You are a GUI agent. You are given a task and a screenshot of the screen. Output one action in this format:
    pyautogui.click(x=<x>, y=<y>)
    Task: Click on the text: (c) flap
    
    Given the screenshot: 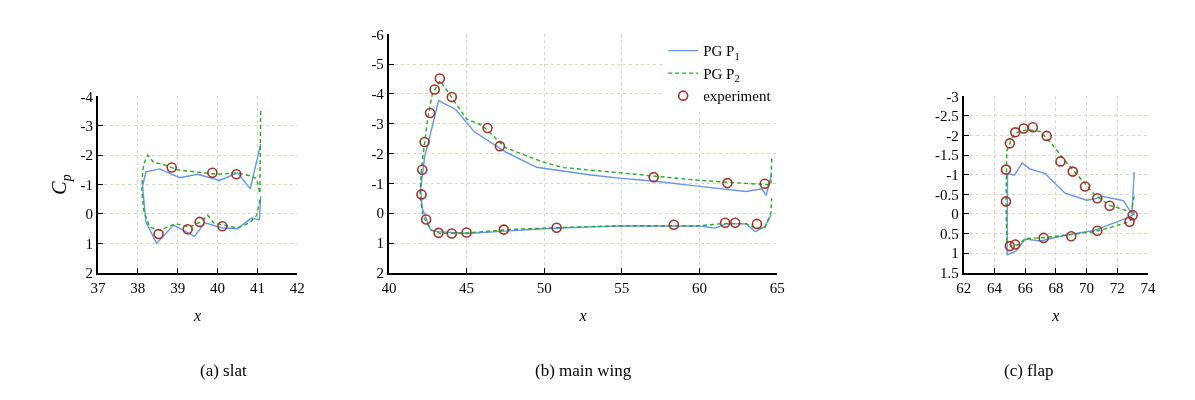 What is the action you would take?
    pyautogui.click(x=1029, y=370)
    